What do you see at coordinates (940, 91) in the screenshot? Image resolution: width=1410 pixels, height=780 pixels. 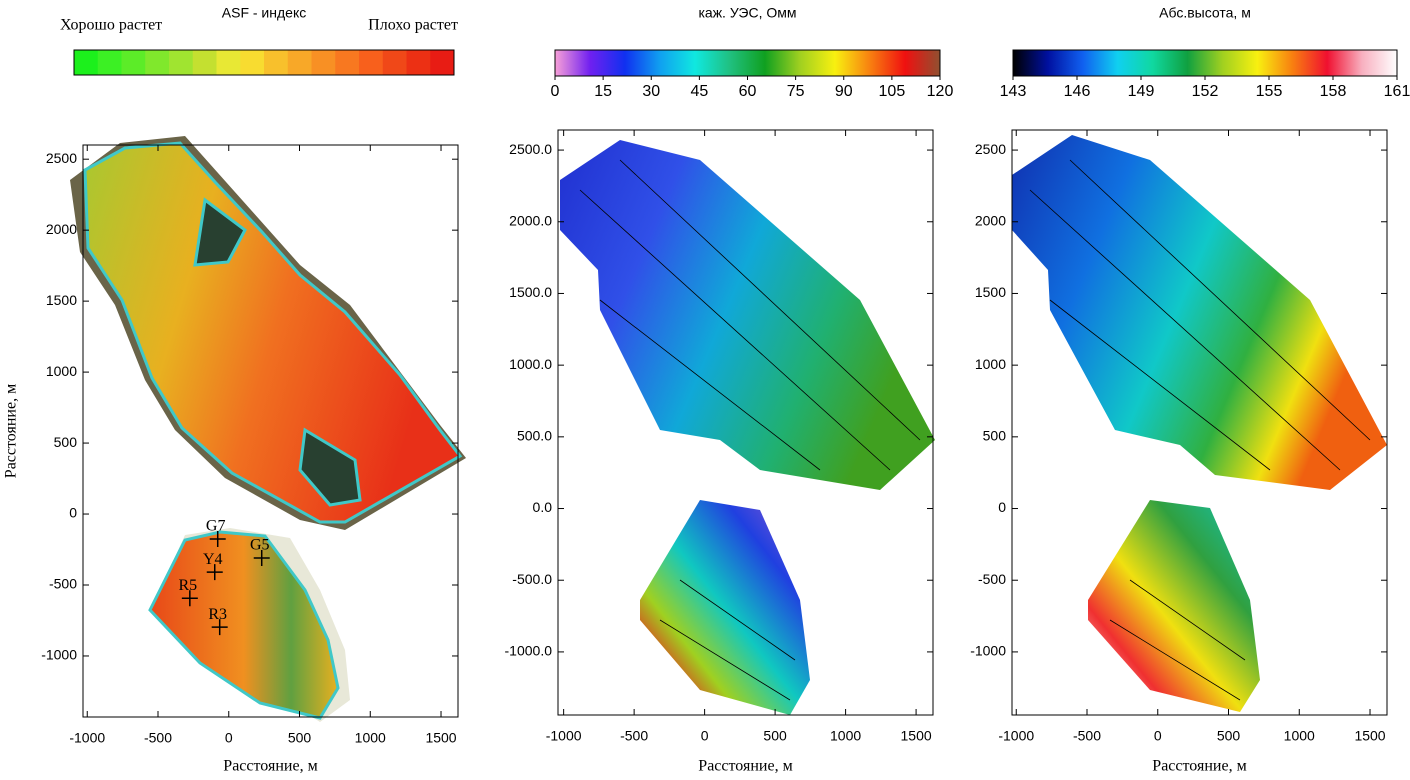 I see `colorbar-tick-label: 120` at bounding box center [940, 91].